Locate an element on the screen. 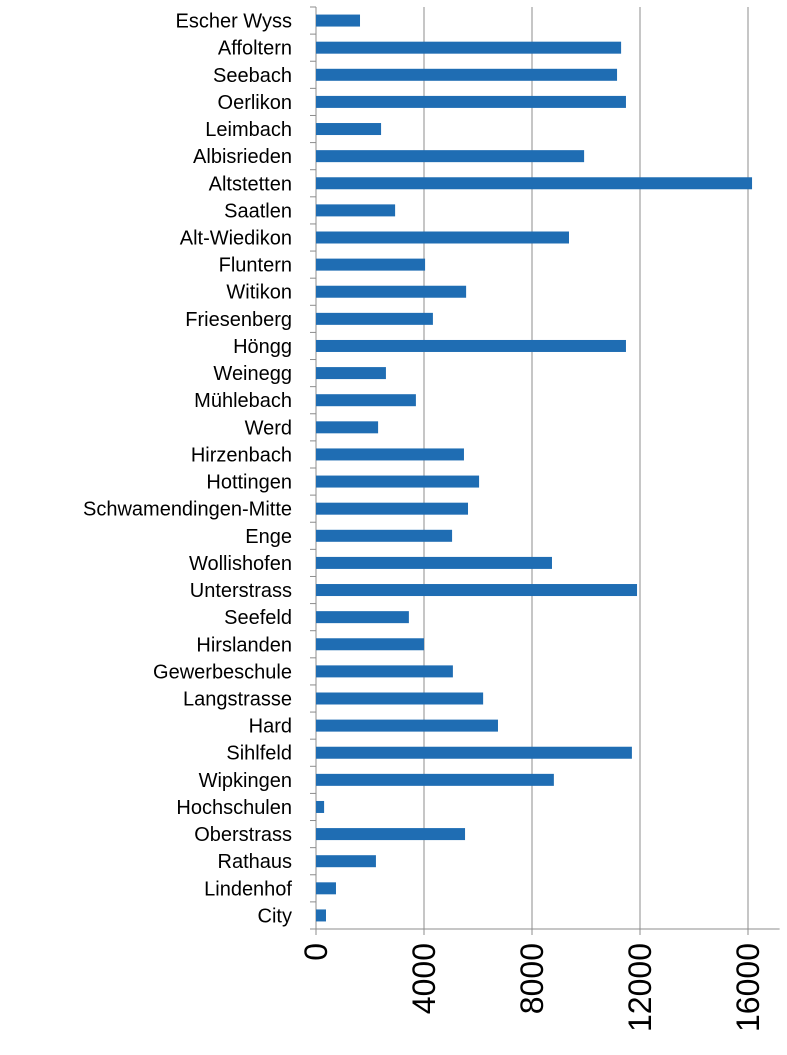 Image resolution: width=787 pixels, height=1055 pixels. y-tick-label: Mühlebach is located at coordinates (243, 401).